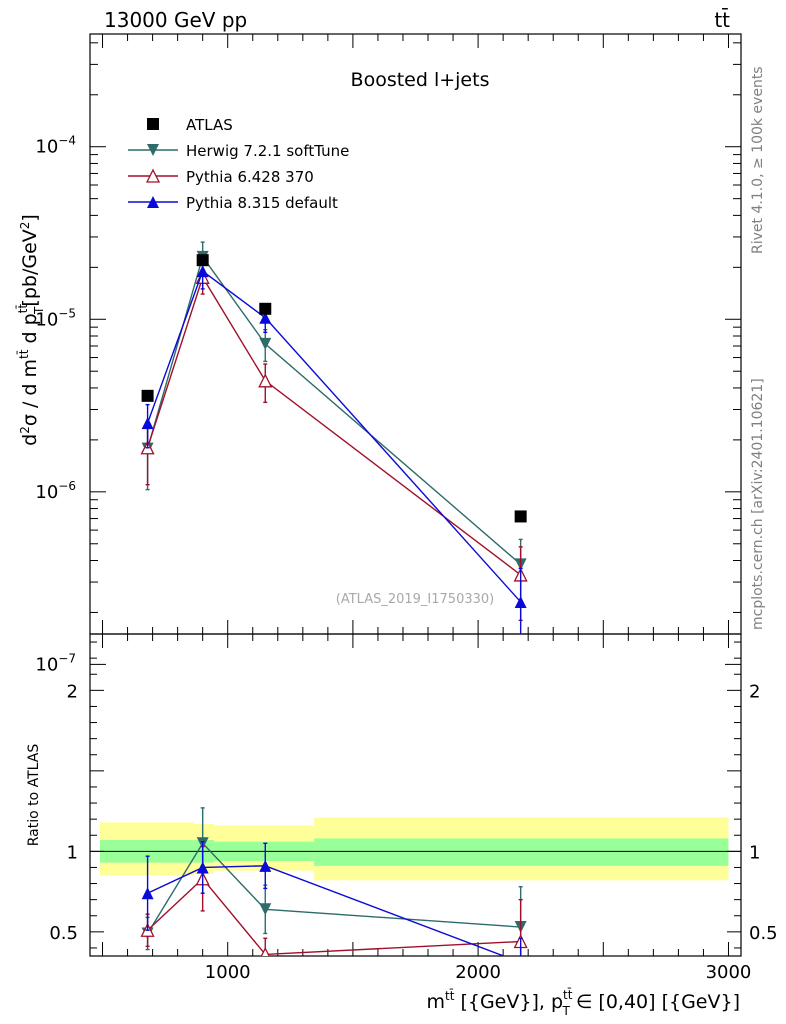 The image size is (786, 1024). I want to click on legend-marker-pythia8, so click(153, 202).